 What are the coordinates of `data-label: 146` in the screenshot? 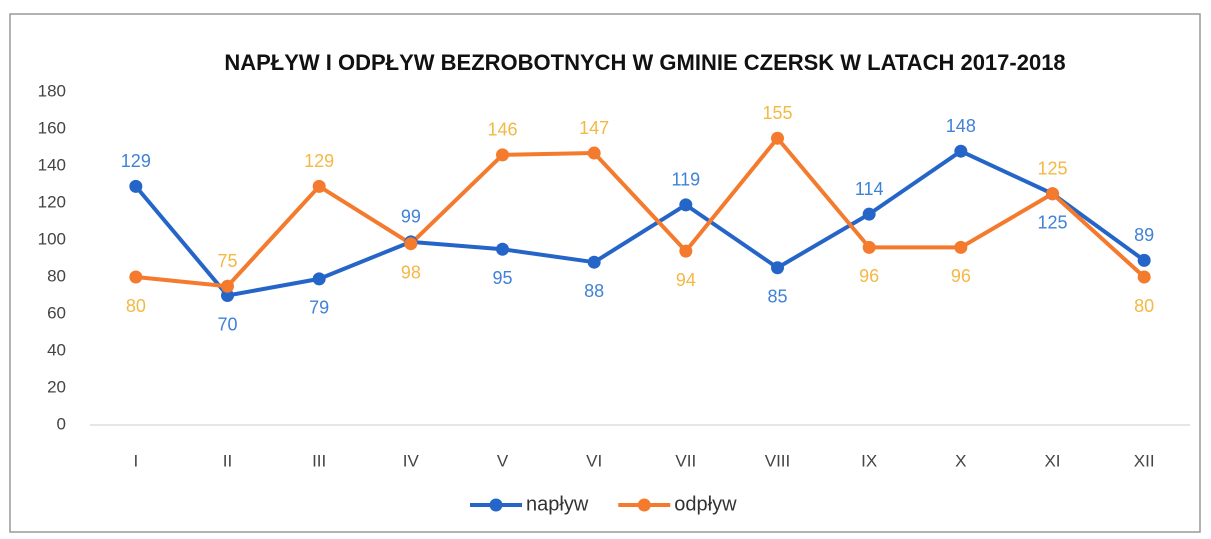 It's located at (502, 130).